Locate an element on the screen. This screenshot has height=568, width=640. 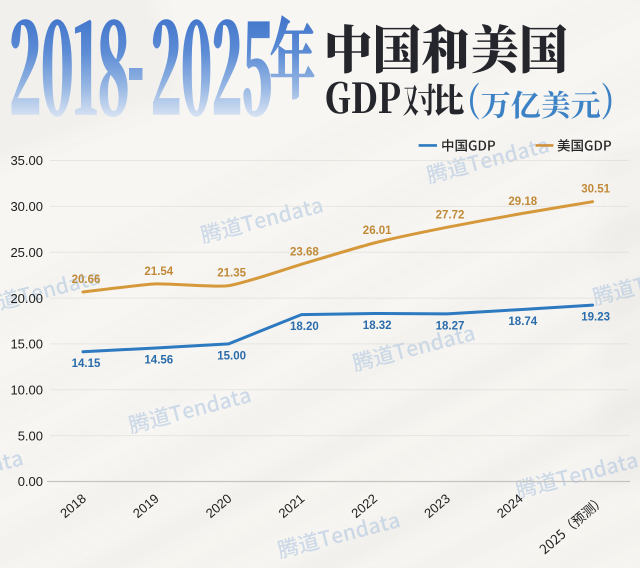
svg-text: 21.54 is located at coordinates (158, 272).